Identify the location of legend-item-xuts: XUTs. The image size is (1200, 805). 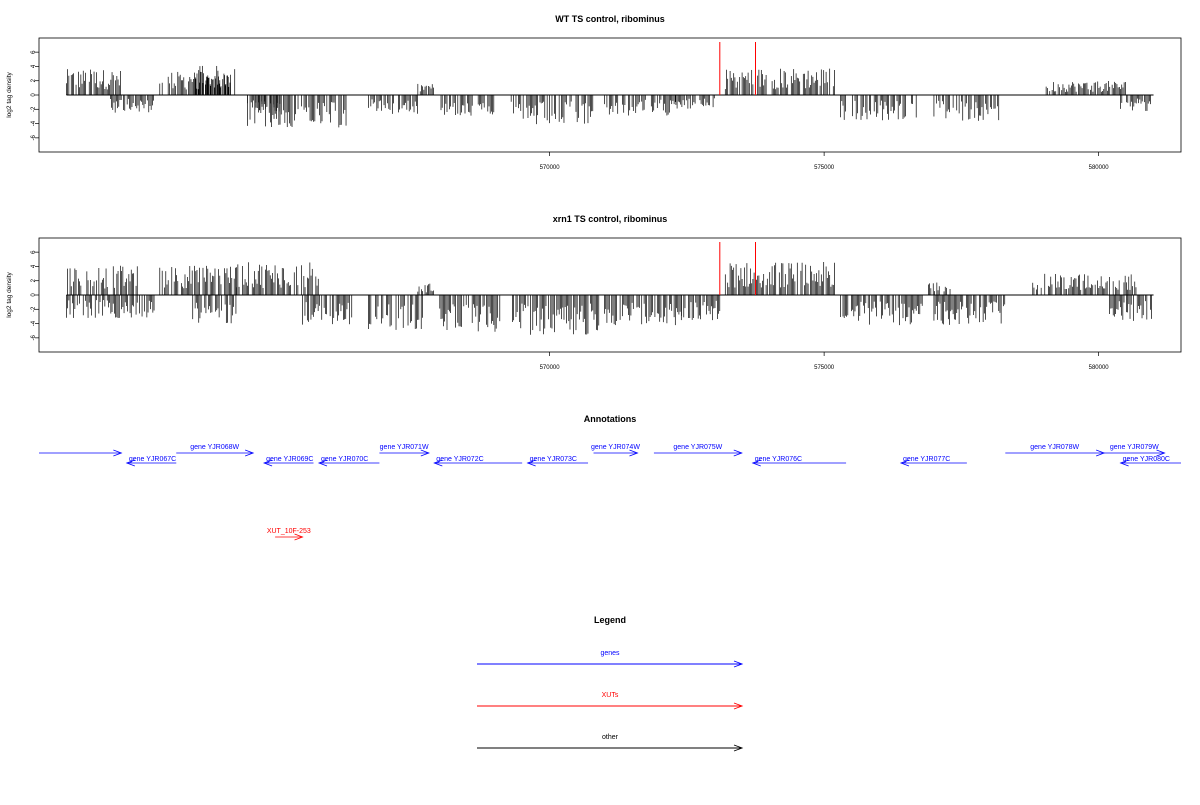
(610, 701).